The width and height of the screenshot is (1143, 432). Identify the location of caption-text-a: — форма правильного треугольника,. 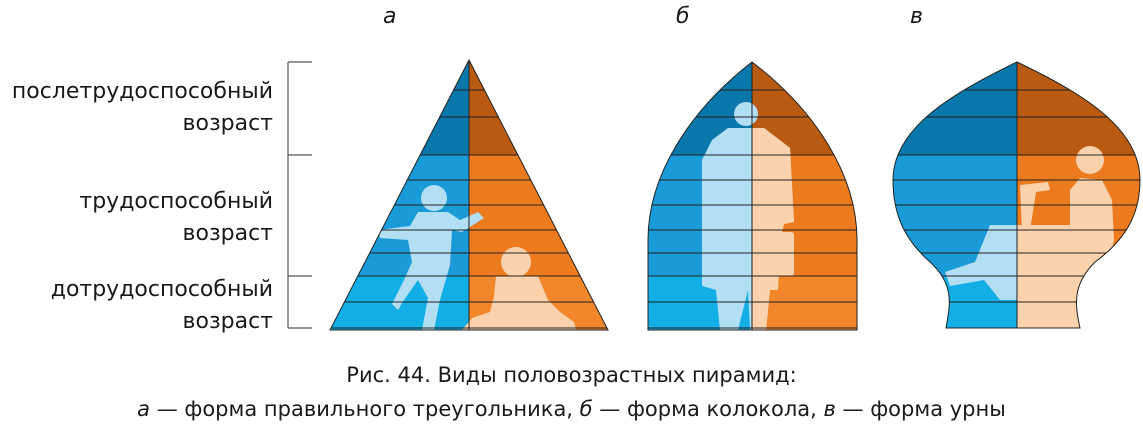
(365, 409).